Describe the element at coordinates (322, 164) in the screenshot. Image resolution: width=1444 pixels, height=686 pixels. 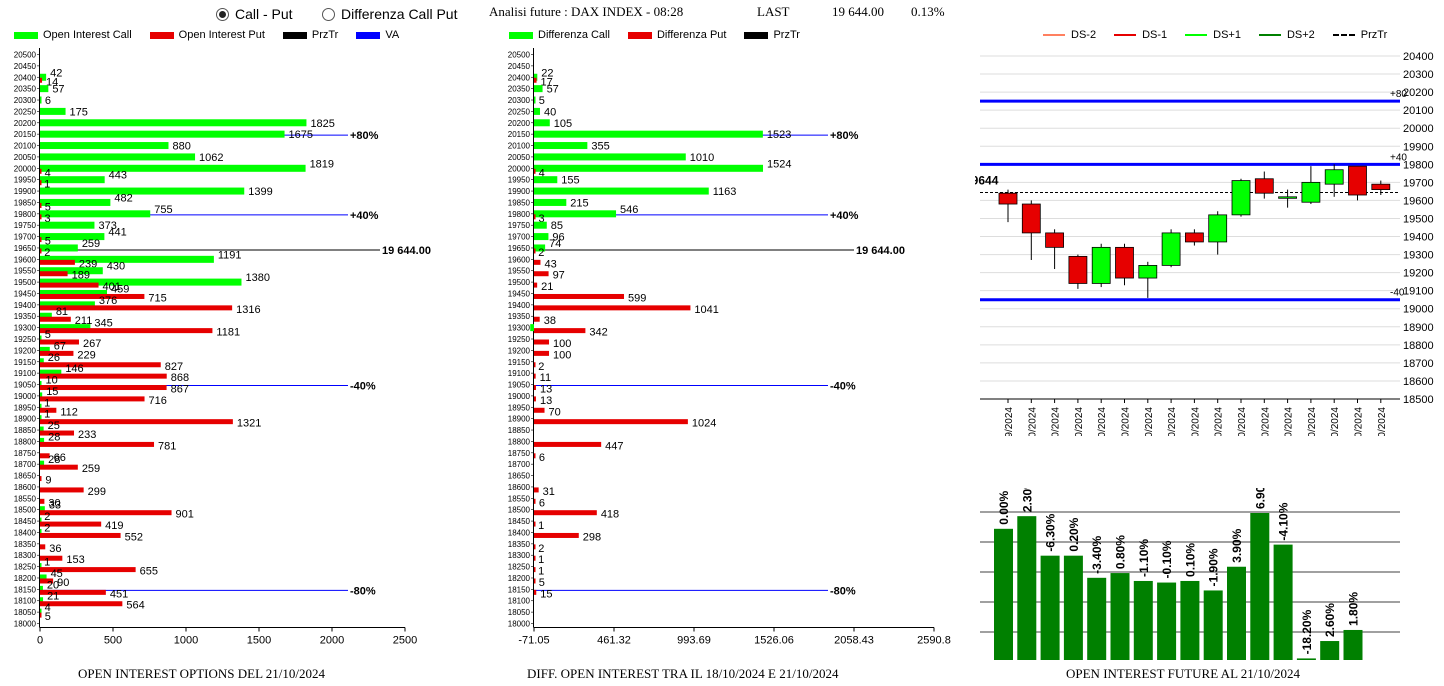
I see `call-value-label: 1819` at that location.